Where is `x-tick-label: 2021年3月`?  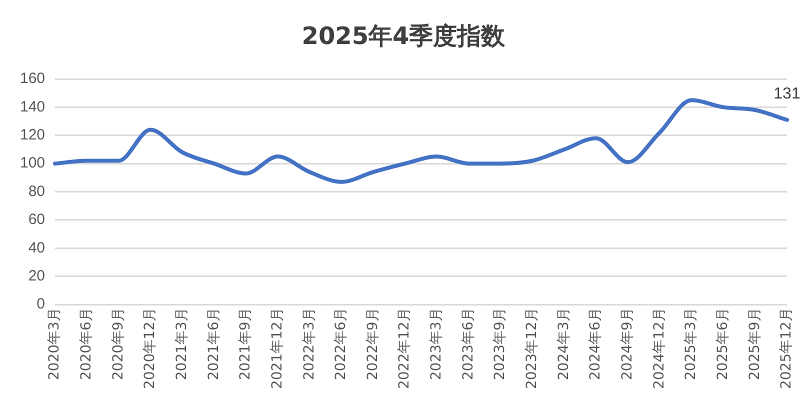
x-tick-label: 2021年3月 is located at coordinates (182, 344).